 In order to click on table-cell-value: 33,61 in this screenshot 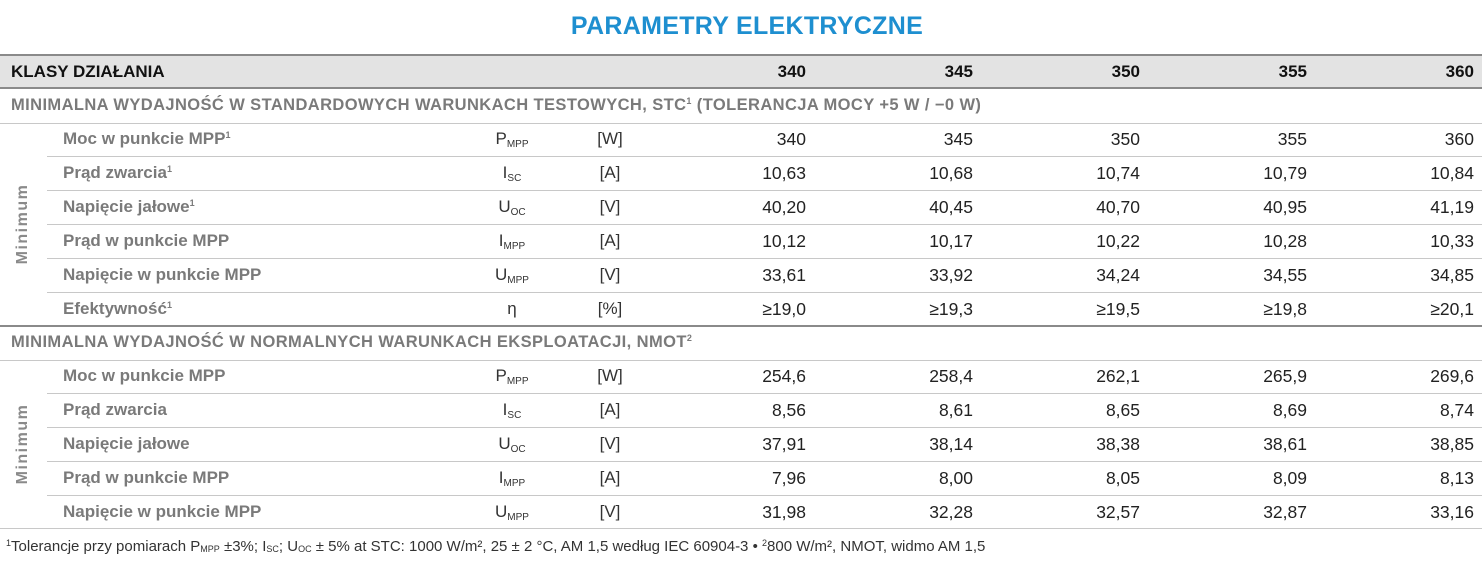, I will do `click(784, 275)`.